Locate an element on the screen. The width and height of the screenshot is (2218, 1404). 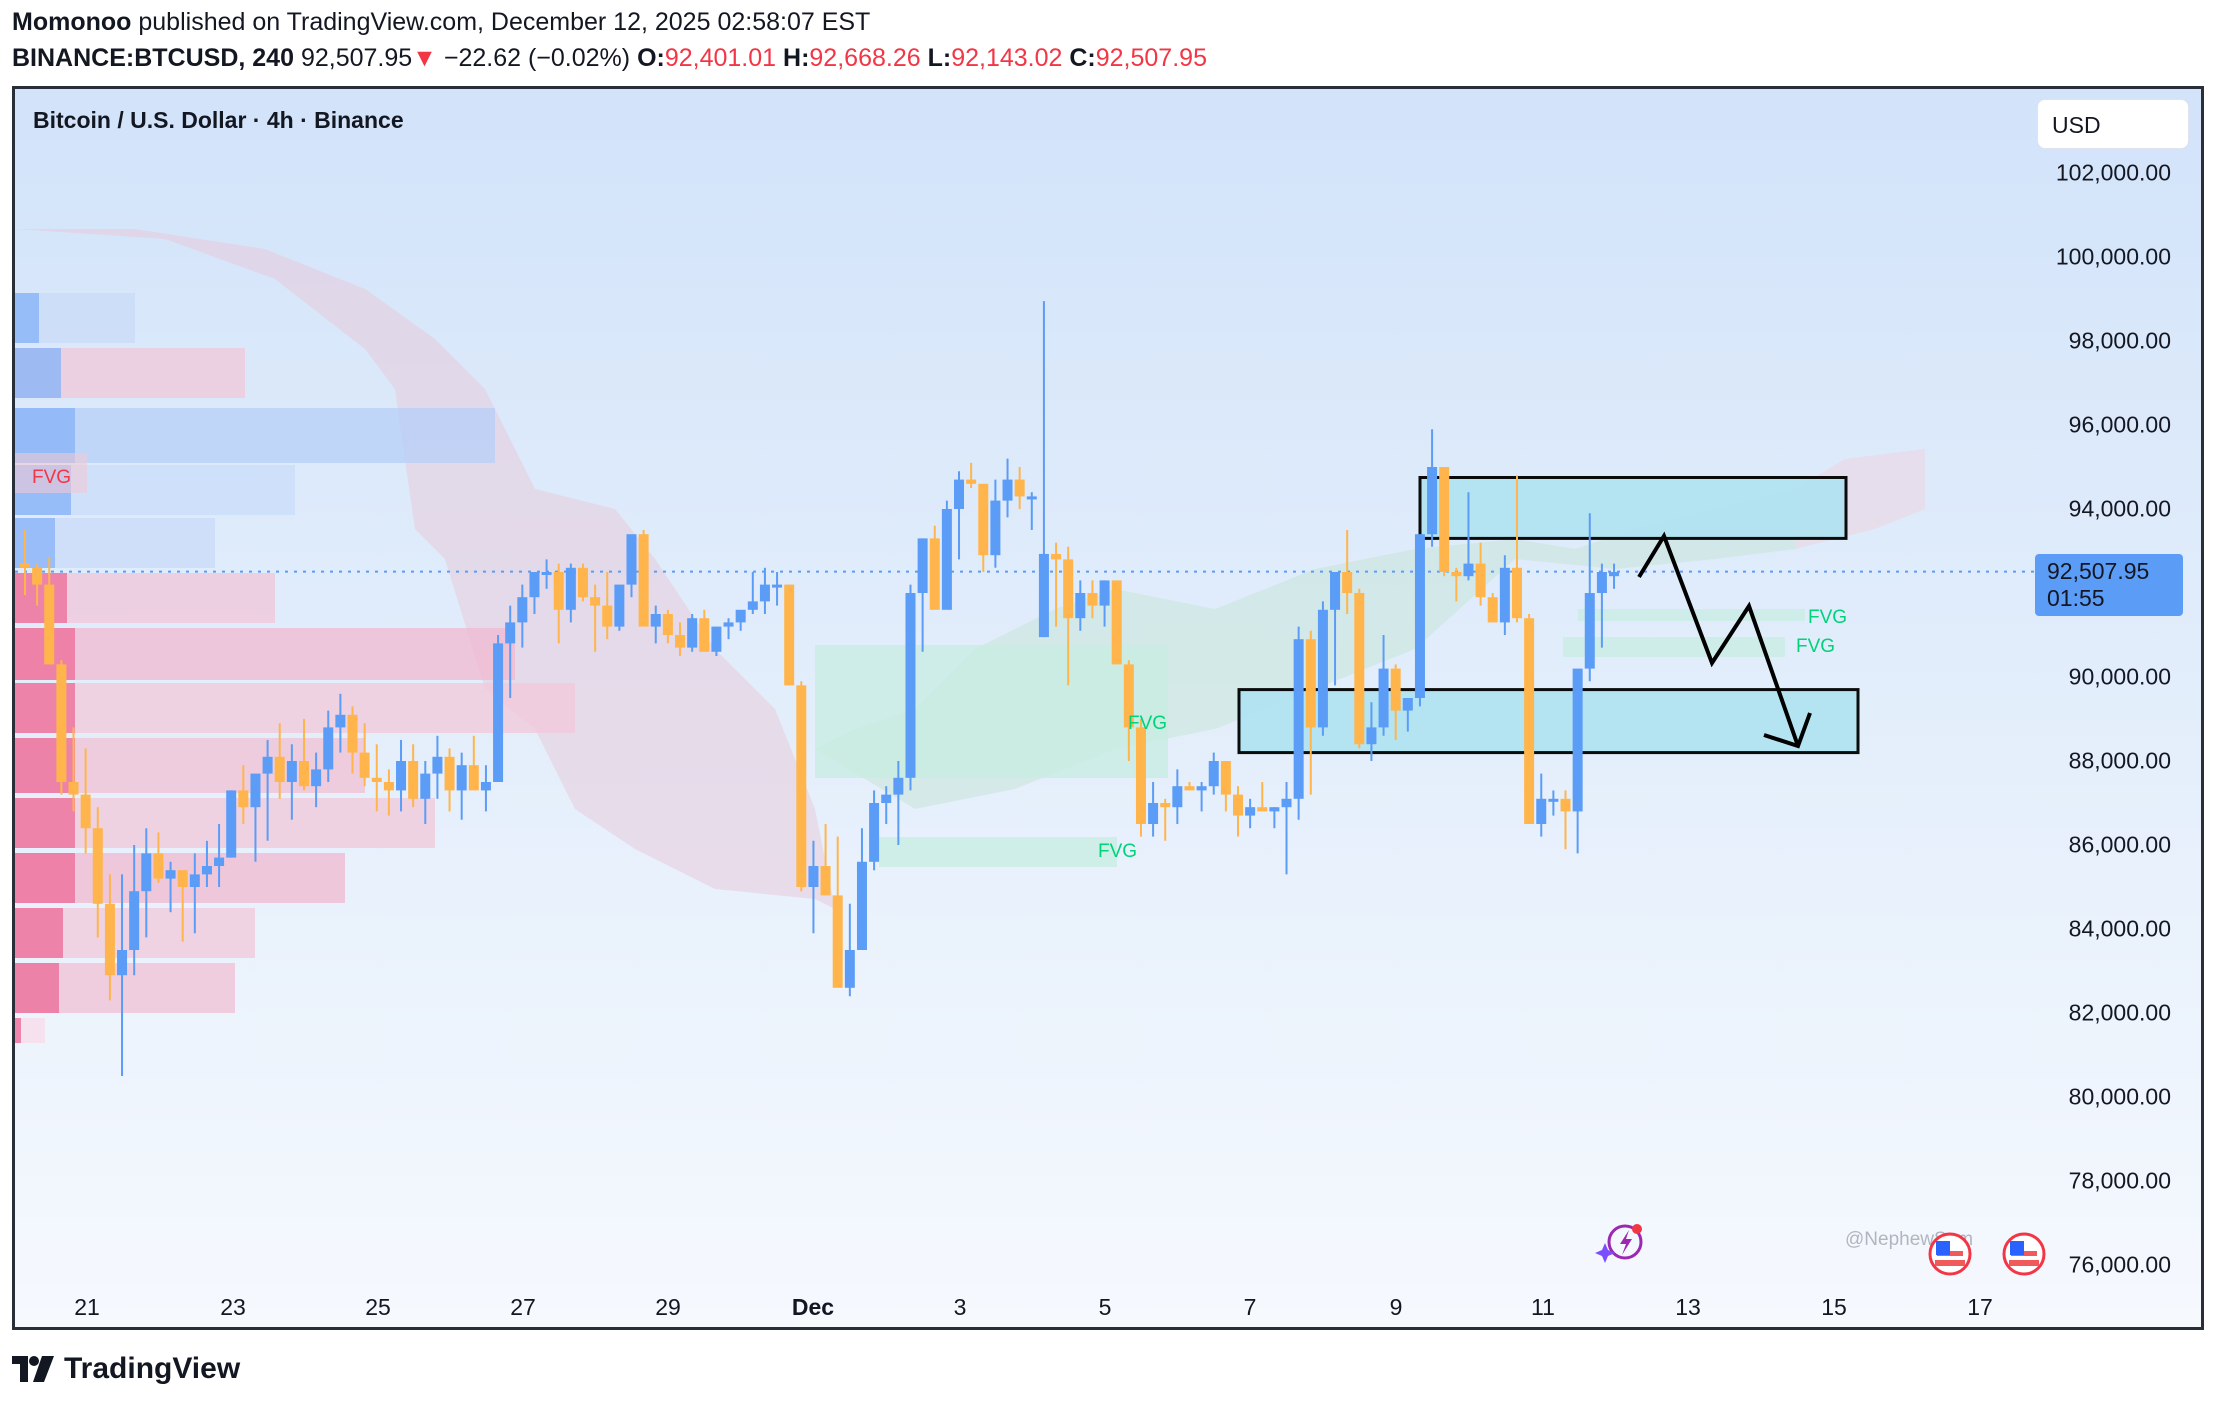
supply-zone is located at coordinates (1633, 508).